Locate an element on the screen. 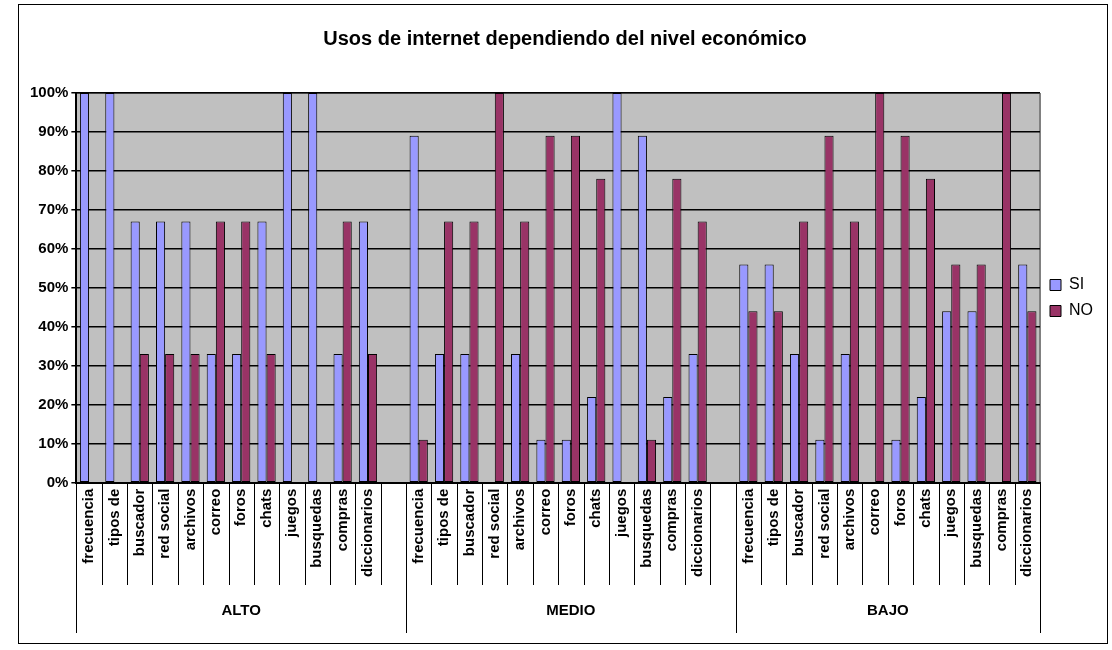 The height and width of the screenshot is (650, 1112). y-tick-label: 20% is located at coordinates (53, 403).